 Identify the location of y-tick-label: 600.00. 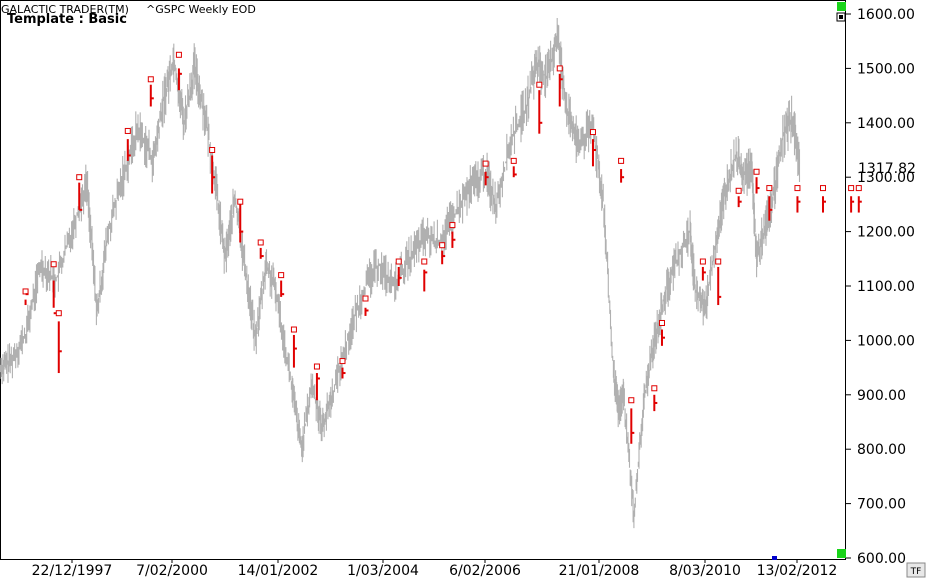
(881, 559).